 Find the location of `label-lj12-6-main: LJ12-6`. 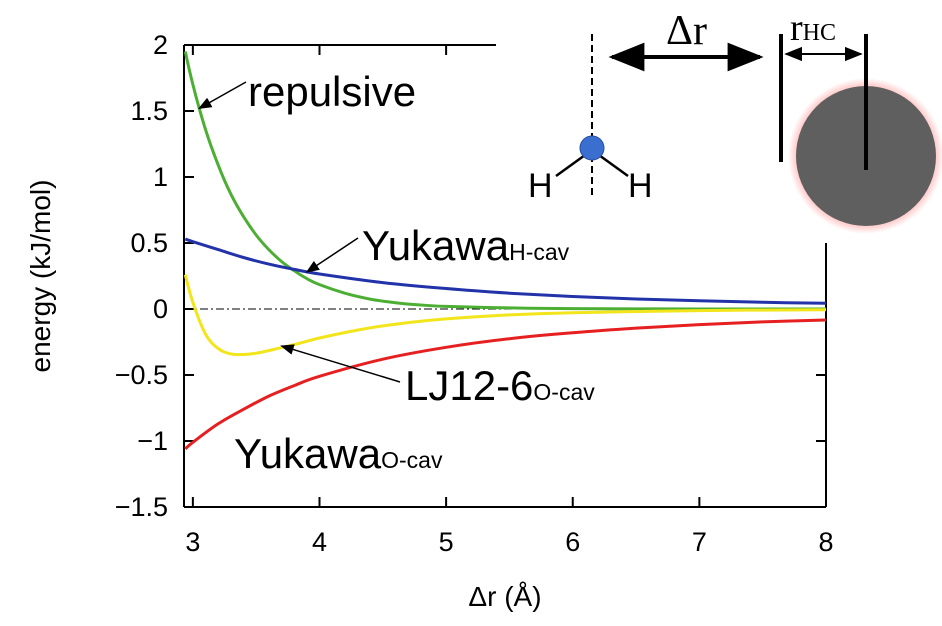

label-lj12-6-main: LJ12-6 is located at coordinates (469, 385).